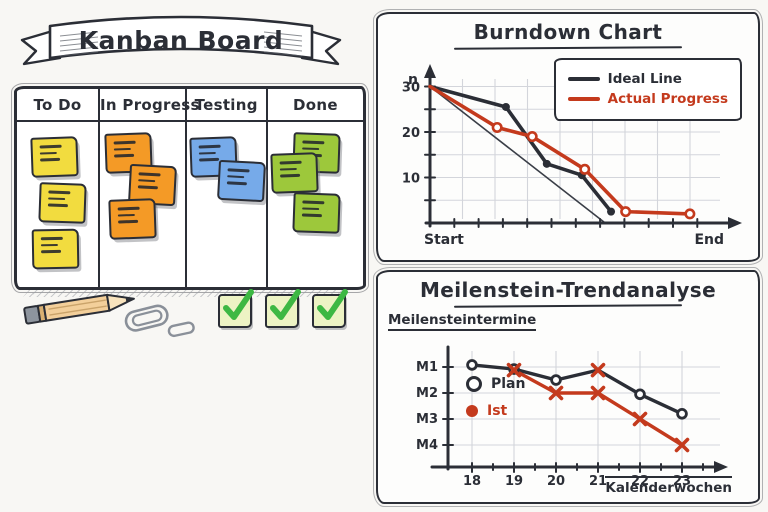 Image resolution: width=768 pixels, height=512 pixels. What do you see at coordinates (568, 32) in the screenshot?
I see `burndown-title: Burndown Chart` at bounding box center [568, 32].